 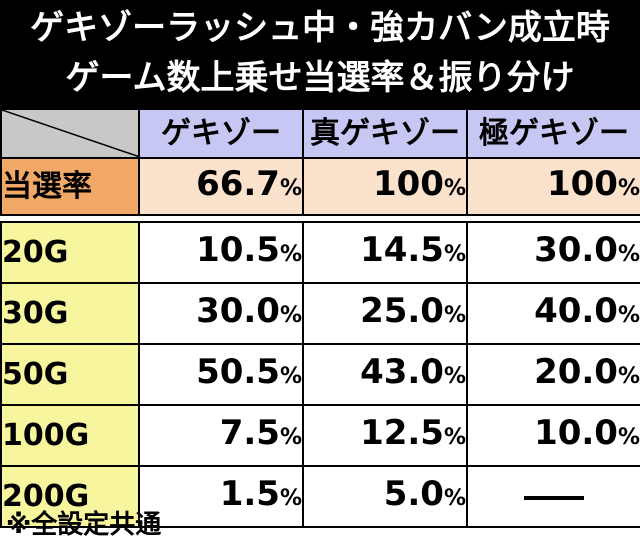 What do you see at coordinates (249, 494) in the screenshot?
I see `value: 1.5` at bounding box center [249, 494].